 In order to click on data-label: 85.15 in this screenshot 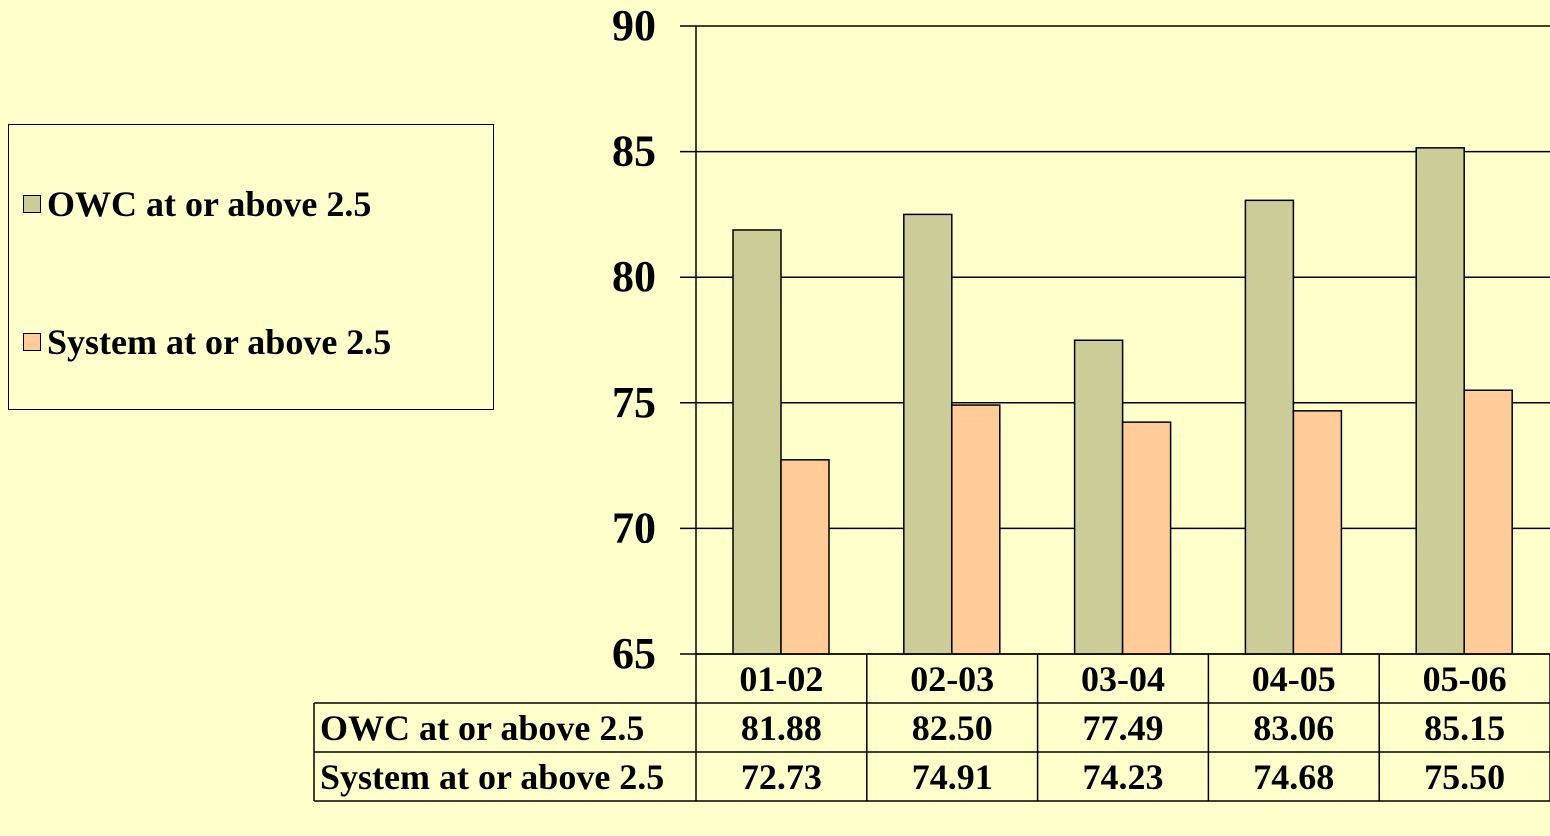, I will do `click(1464, 728)`.